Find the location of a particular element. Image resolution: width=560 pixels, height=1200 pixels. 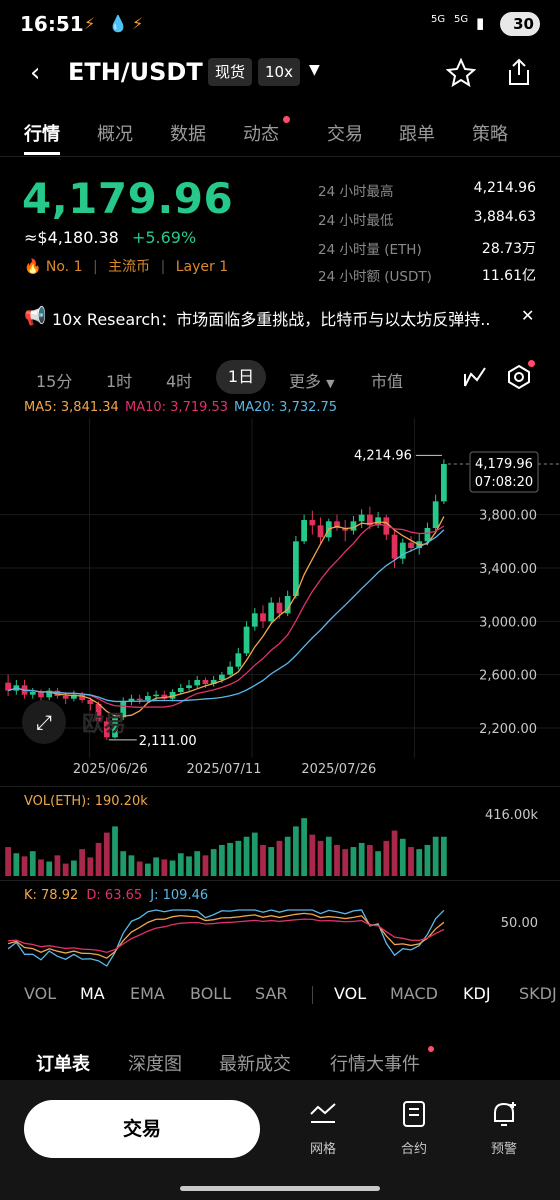

pair-title: ETH/USDT is located at coordinates (135, 72).